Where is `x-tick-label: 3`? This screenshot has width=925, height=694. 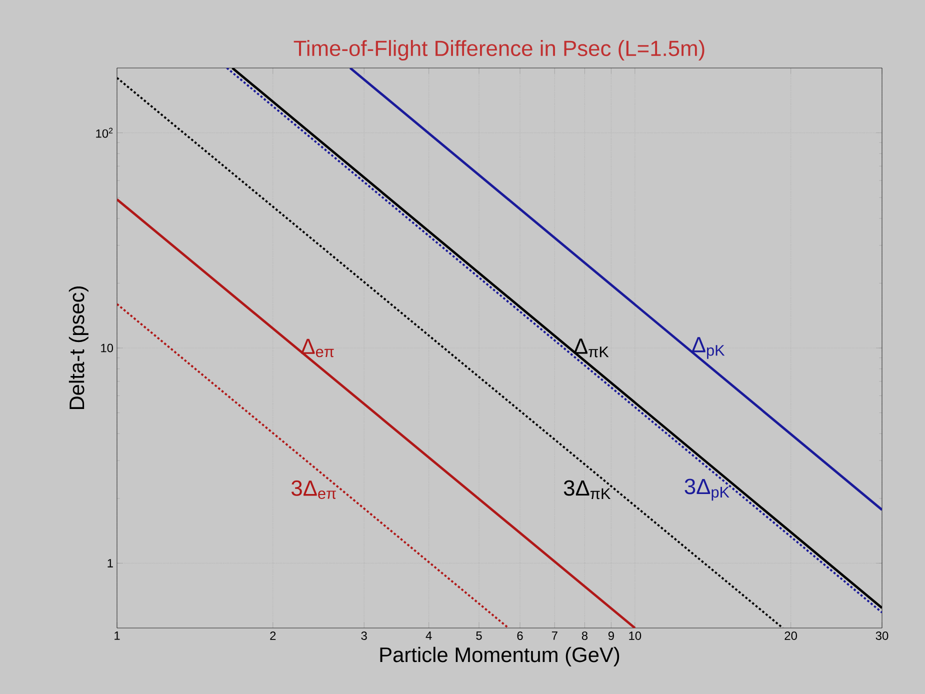
x-tick-label: 3 is located at coordinates (364, 636).